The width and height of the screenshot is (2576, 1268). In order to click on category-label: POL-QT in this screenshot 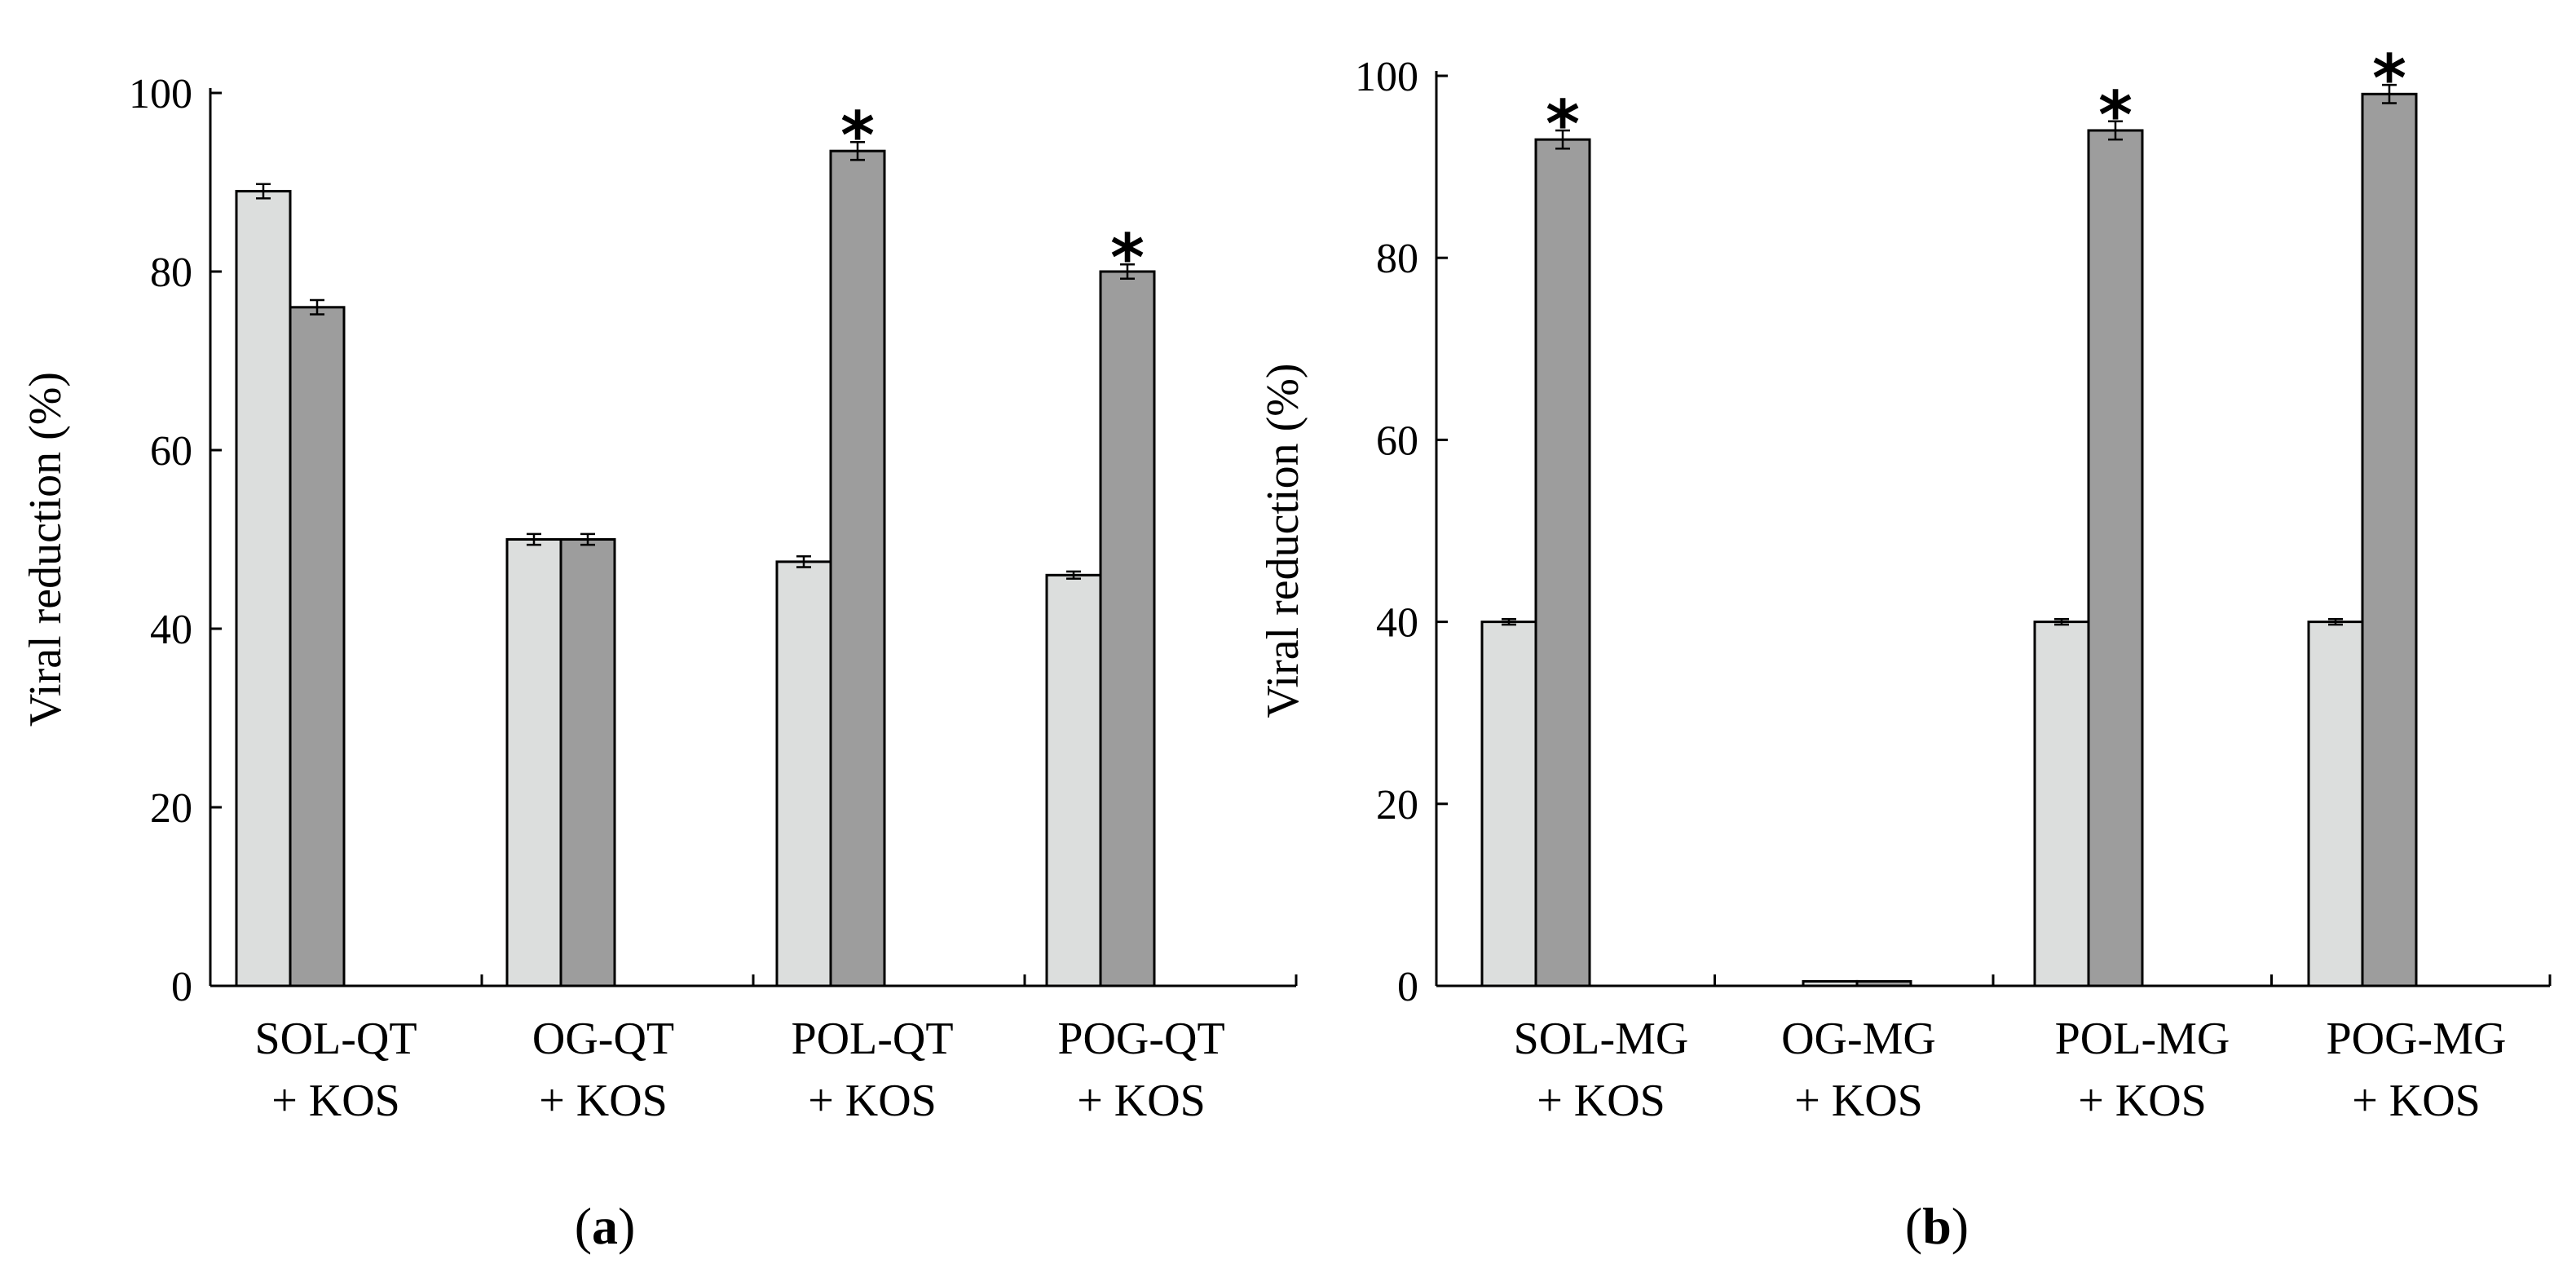, I will do `click(872, 1039)`.